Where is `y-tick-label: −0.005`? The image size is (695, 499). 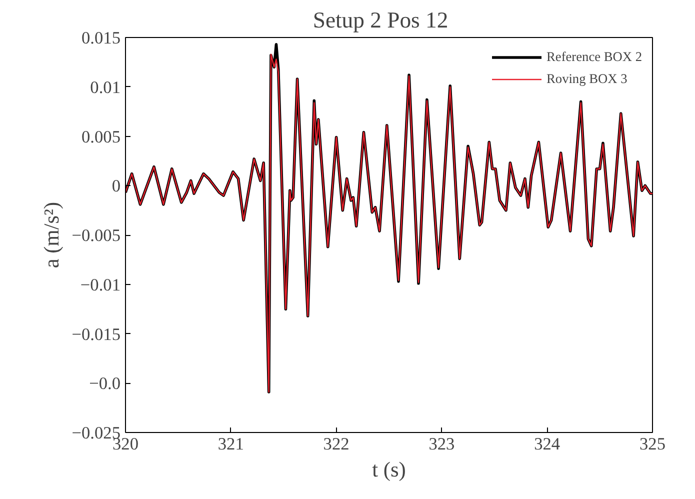 y-tick-label: −0.005 is located at coordinates (96, 235).